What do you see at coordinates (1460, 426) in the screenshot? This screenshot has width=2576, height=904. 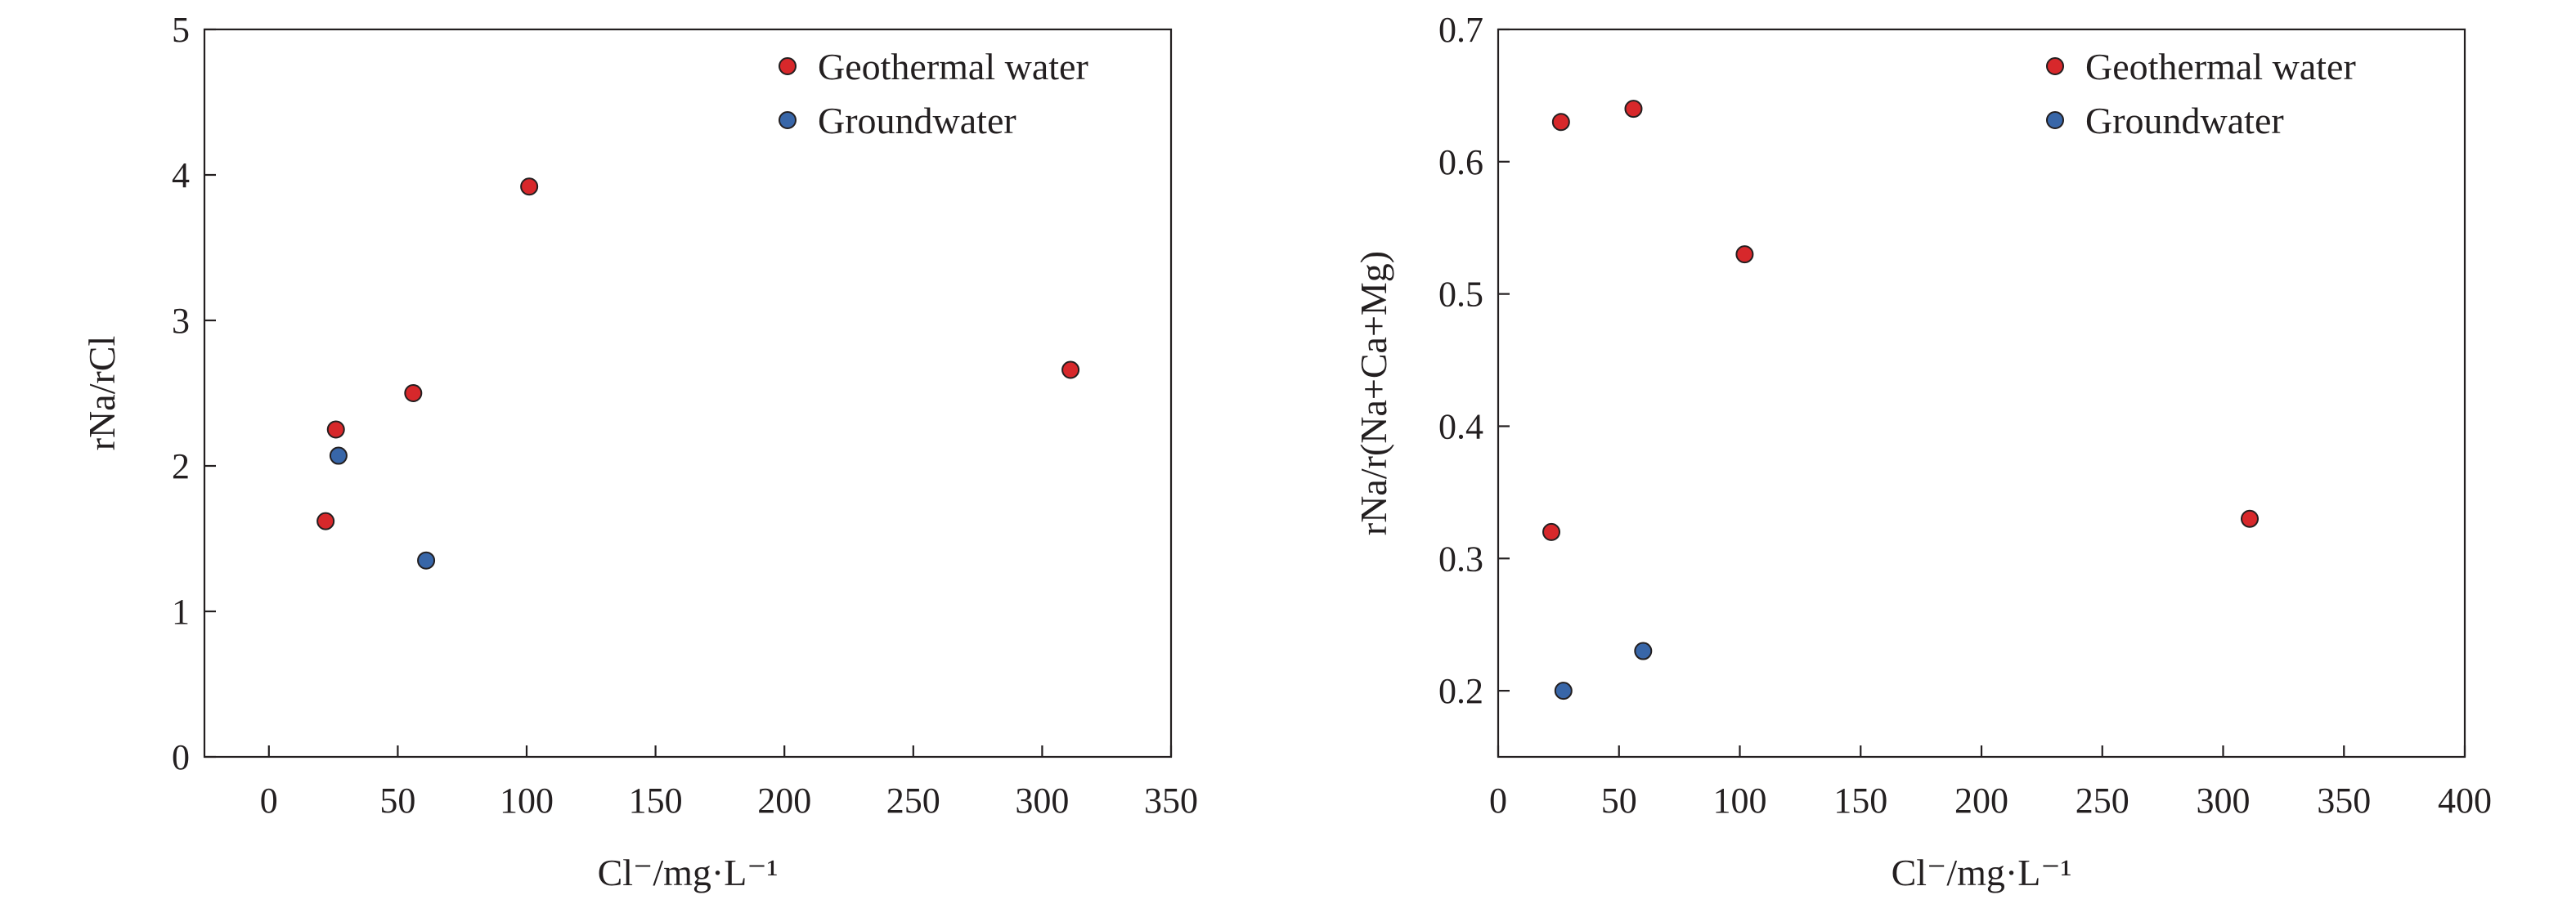 I see `y-tick-label: 0.4` at bounding box center [1460, 426].